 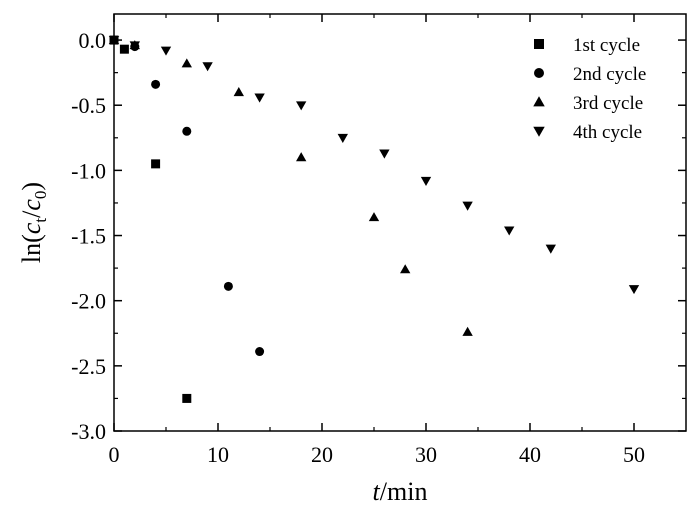 What do you see at coordinates (634, 454) in the screenshot?
I see `x-tick-label: 50` at bounding box center [634, 454].